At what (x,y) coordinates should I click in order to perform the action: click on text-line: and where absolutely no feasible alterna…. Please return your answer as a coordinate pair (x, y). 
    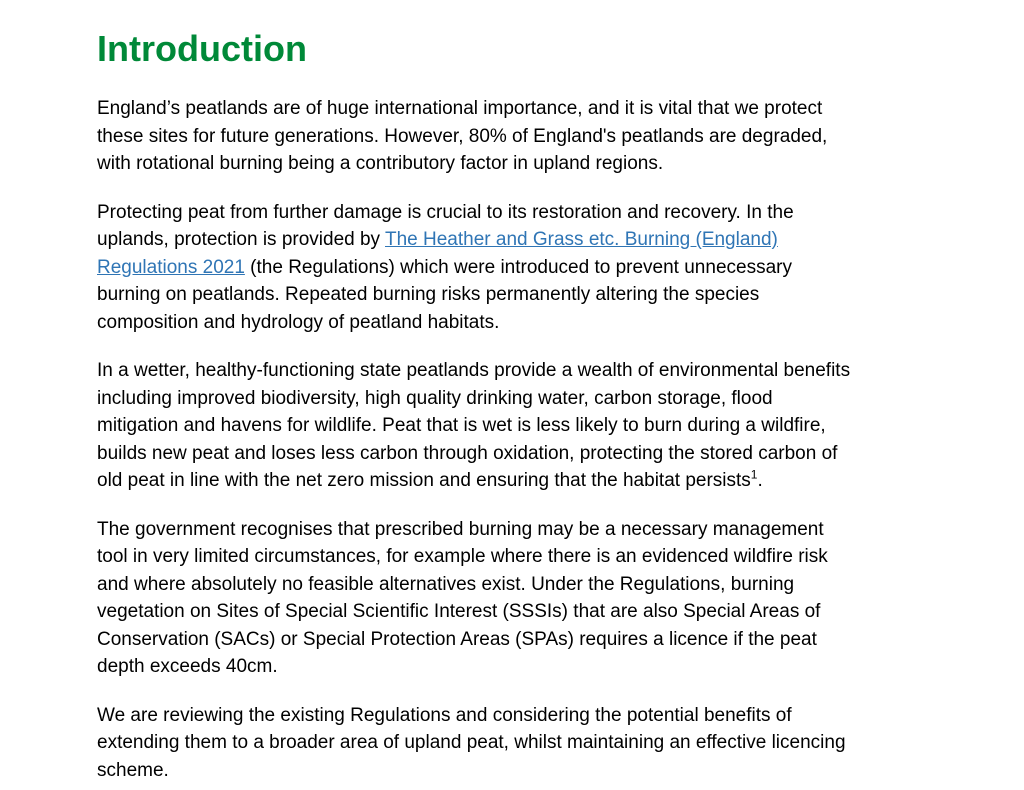
    Looking at the image, I should click on (446, 584).